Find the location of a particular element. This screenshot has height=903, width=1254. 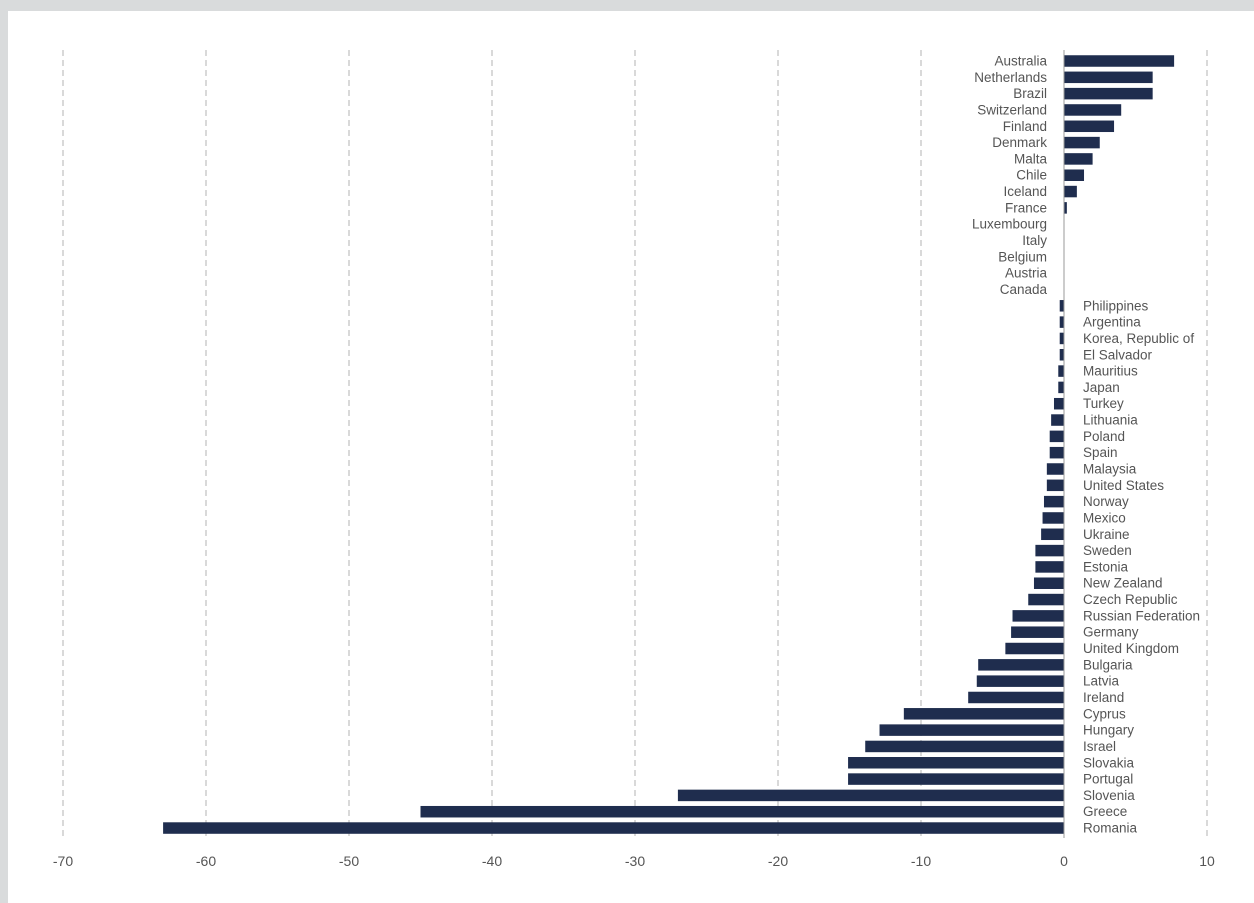

category-label: Bulgaria is located at coordinates (1108, 664).